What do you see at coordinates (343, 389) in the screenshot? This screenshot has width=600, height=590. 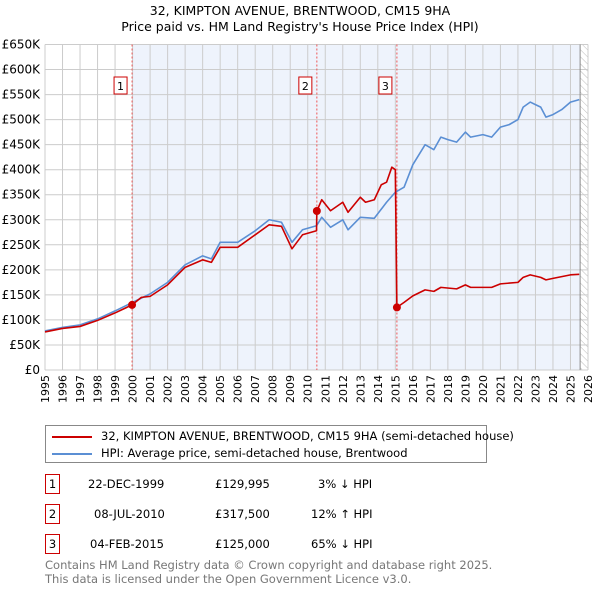 I see `x-tick-label: 2012` at bounding box center [343, 389].